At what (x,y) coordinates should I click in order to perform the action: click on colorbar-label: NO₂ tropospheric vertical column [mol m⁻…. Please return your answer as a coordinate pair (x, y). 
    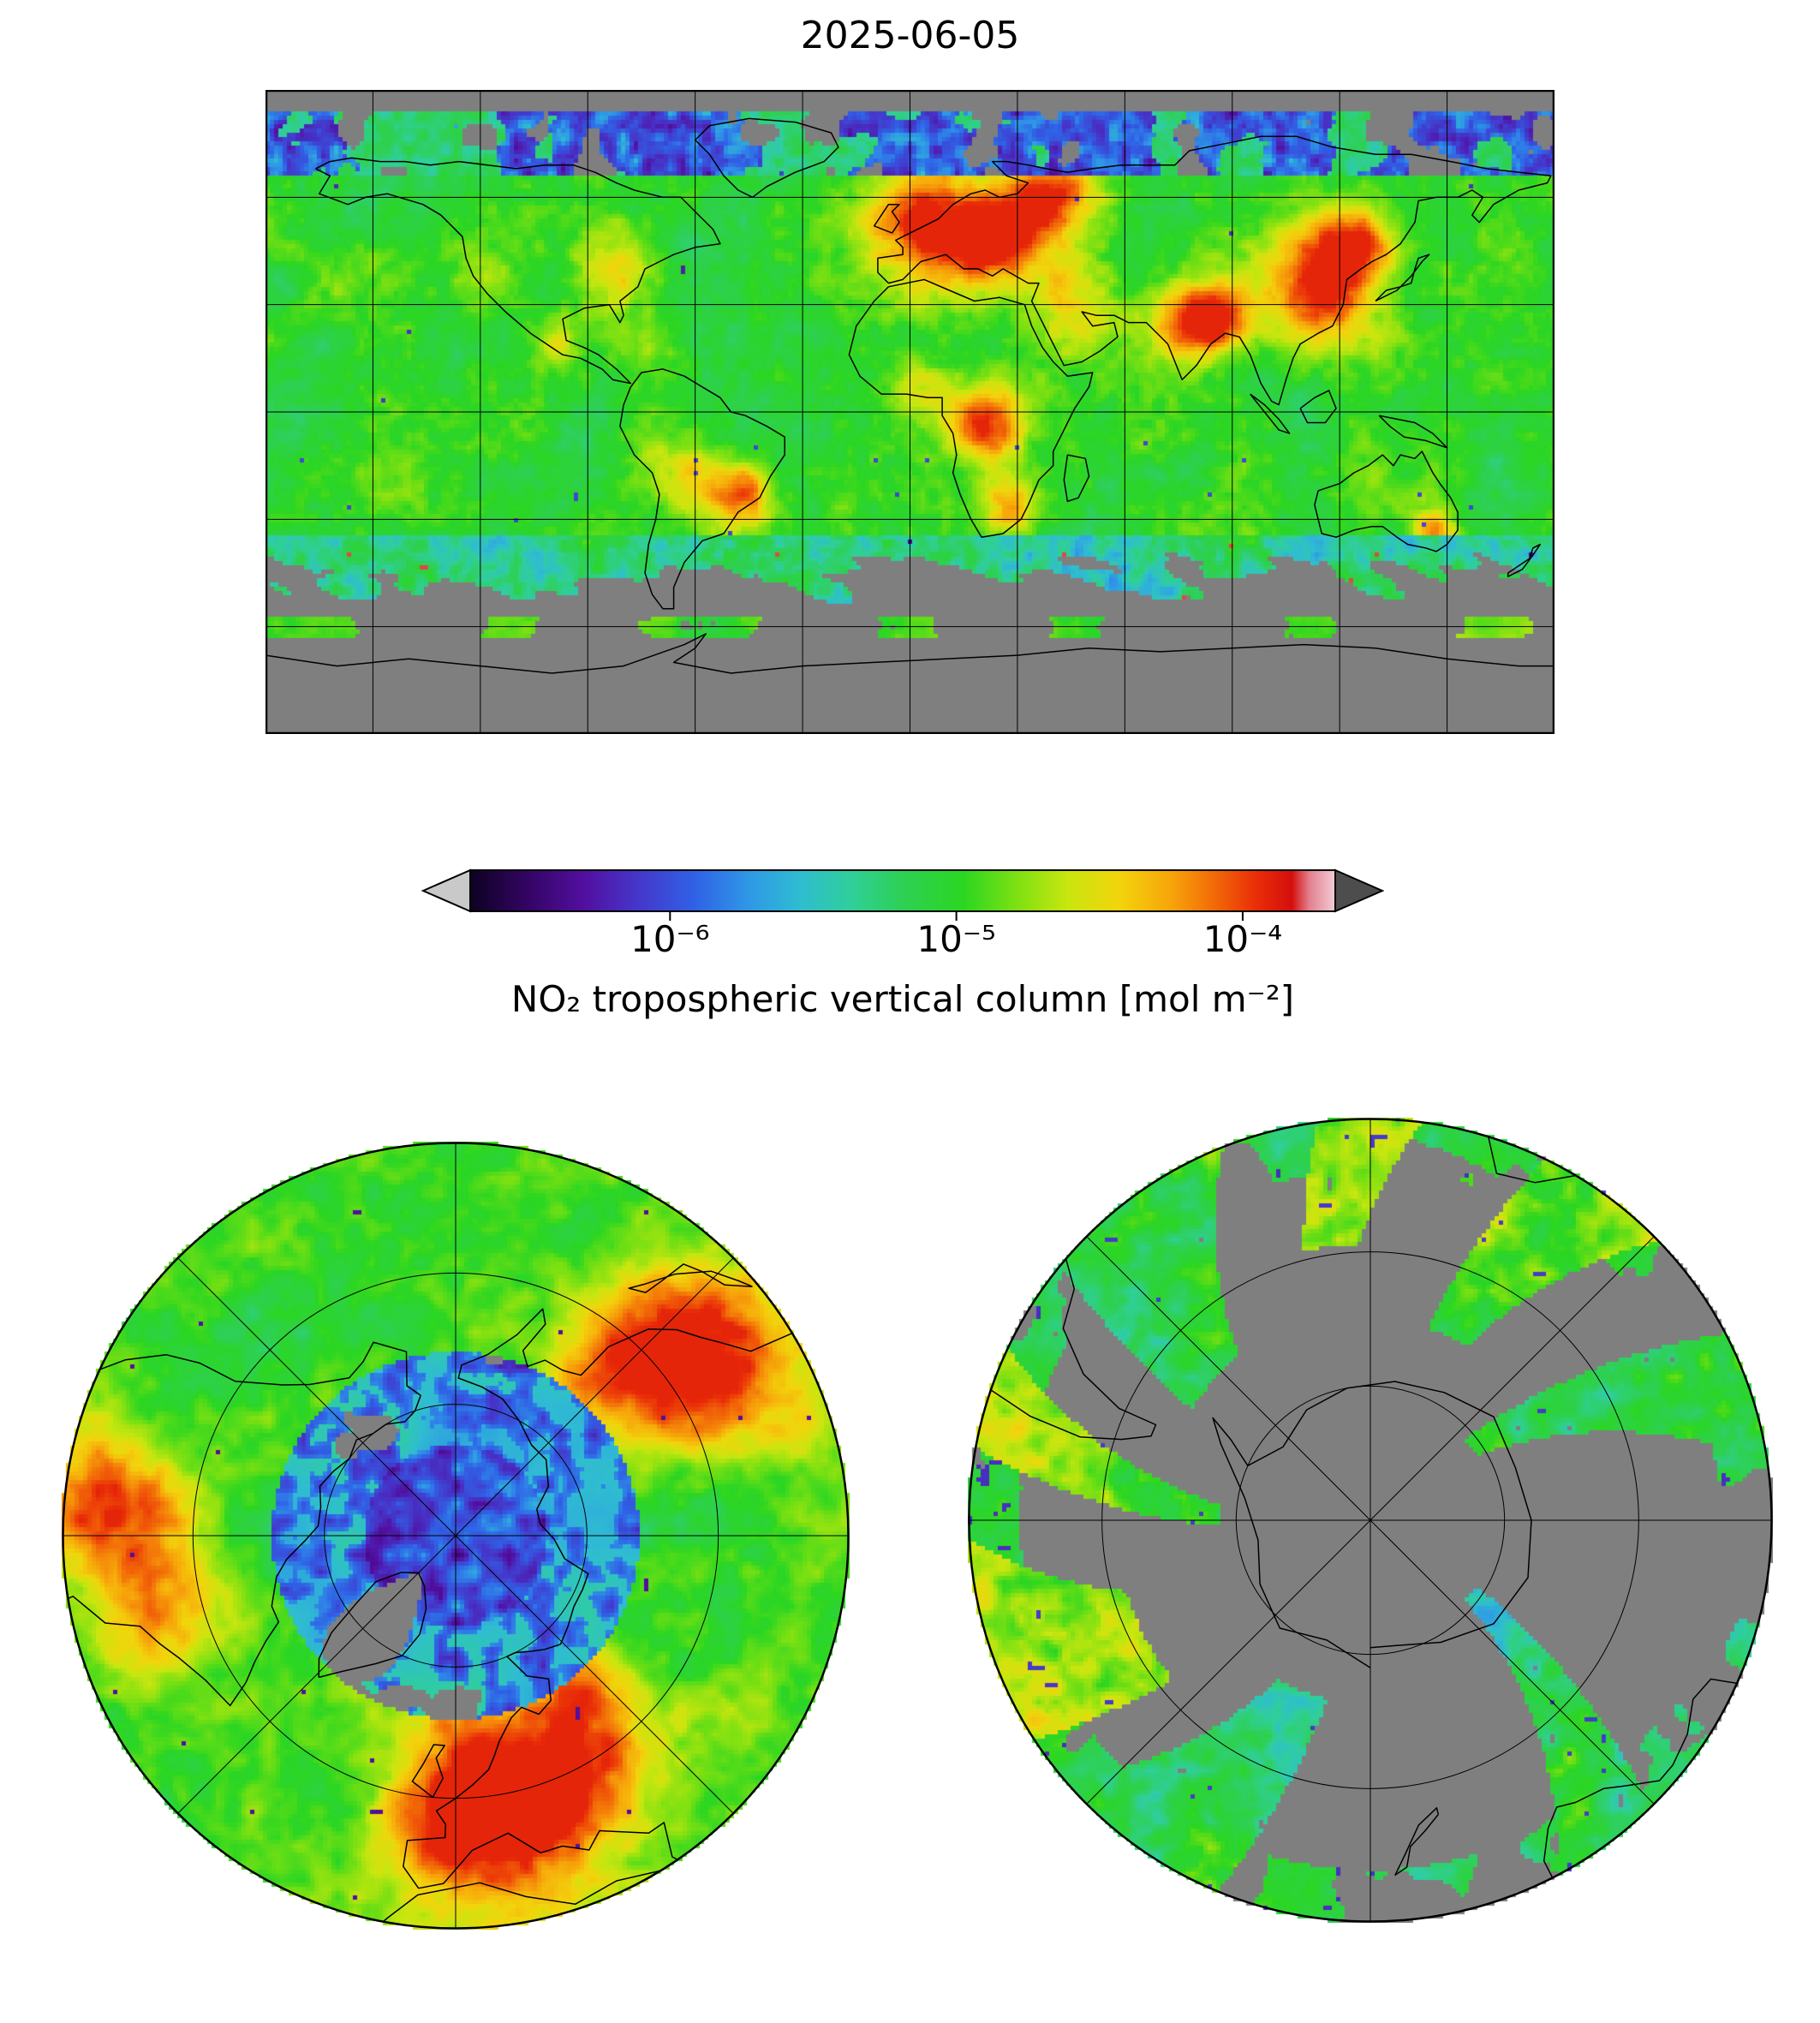
    Looking at the image, I should click on (903, 999).